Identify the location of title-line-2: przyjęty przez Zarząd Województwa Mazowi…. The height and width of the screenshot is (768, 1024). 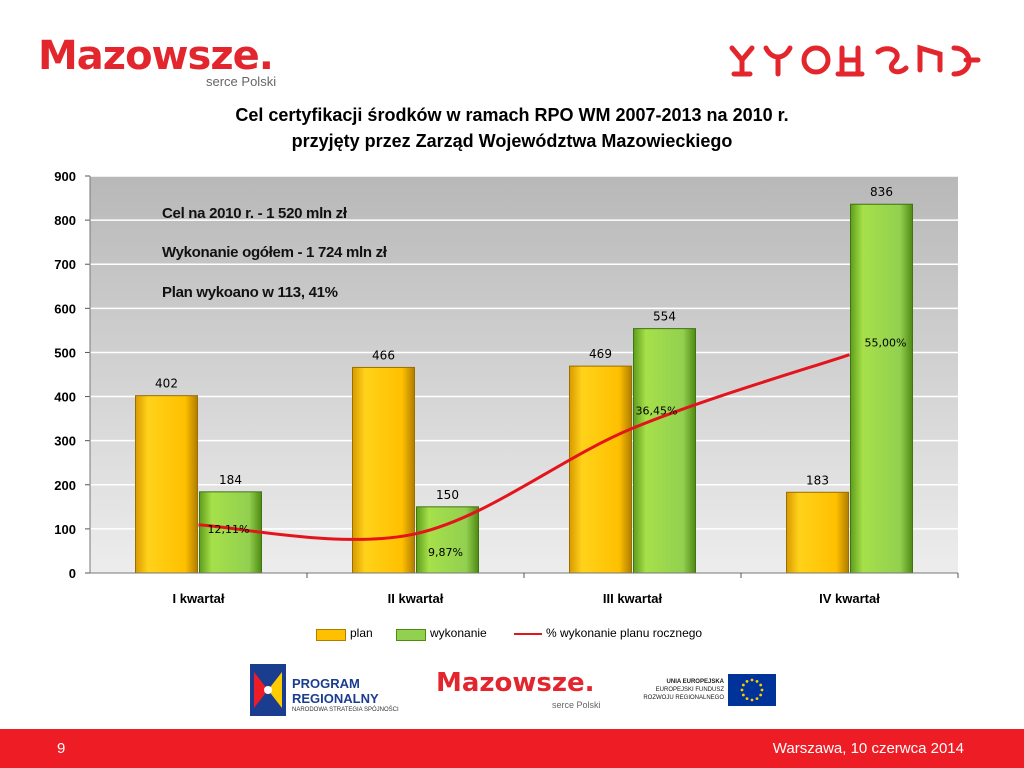
(512, 141).